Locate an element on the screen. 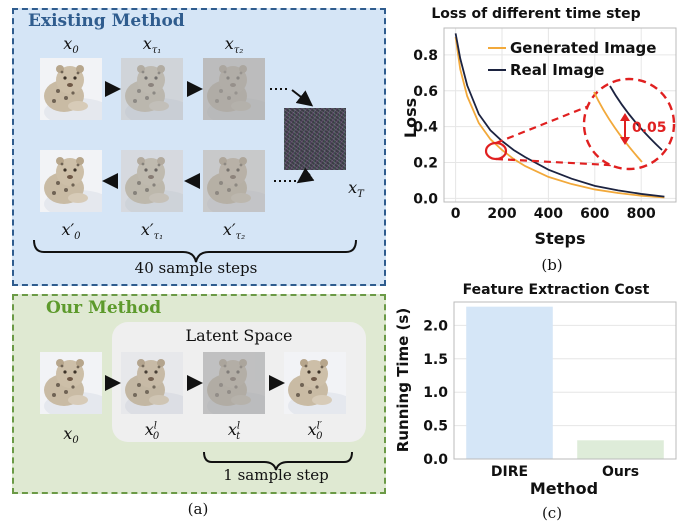 The height and width of the screenshot is (526, 684). chart-b-title: Loss of different time step is located at coordinates (536, 14).